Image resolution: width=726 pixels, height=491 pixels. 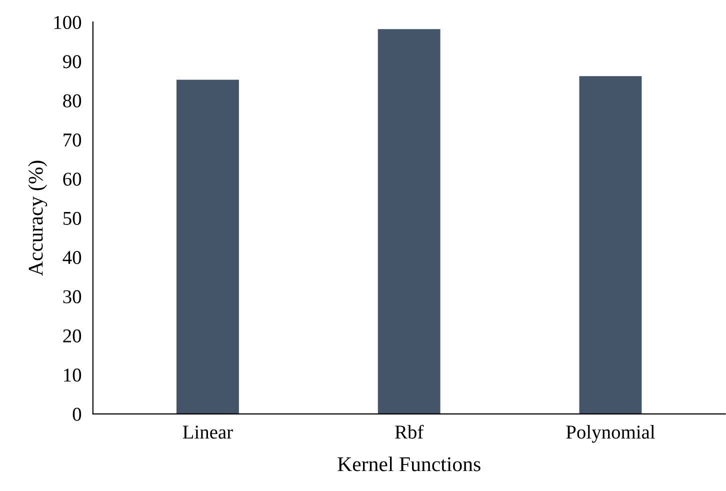 What do you see at coordinates (409, 464) in the screenshot?
I see `x-axis-title: Kernel Functions` at bounding box center [409, 464].